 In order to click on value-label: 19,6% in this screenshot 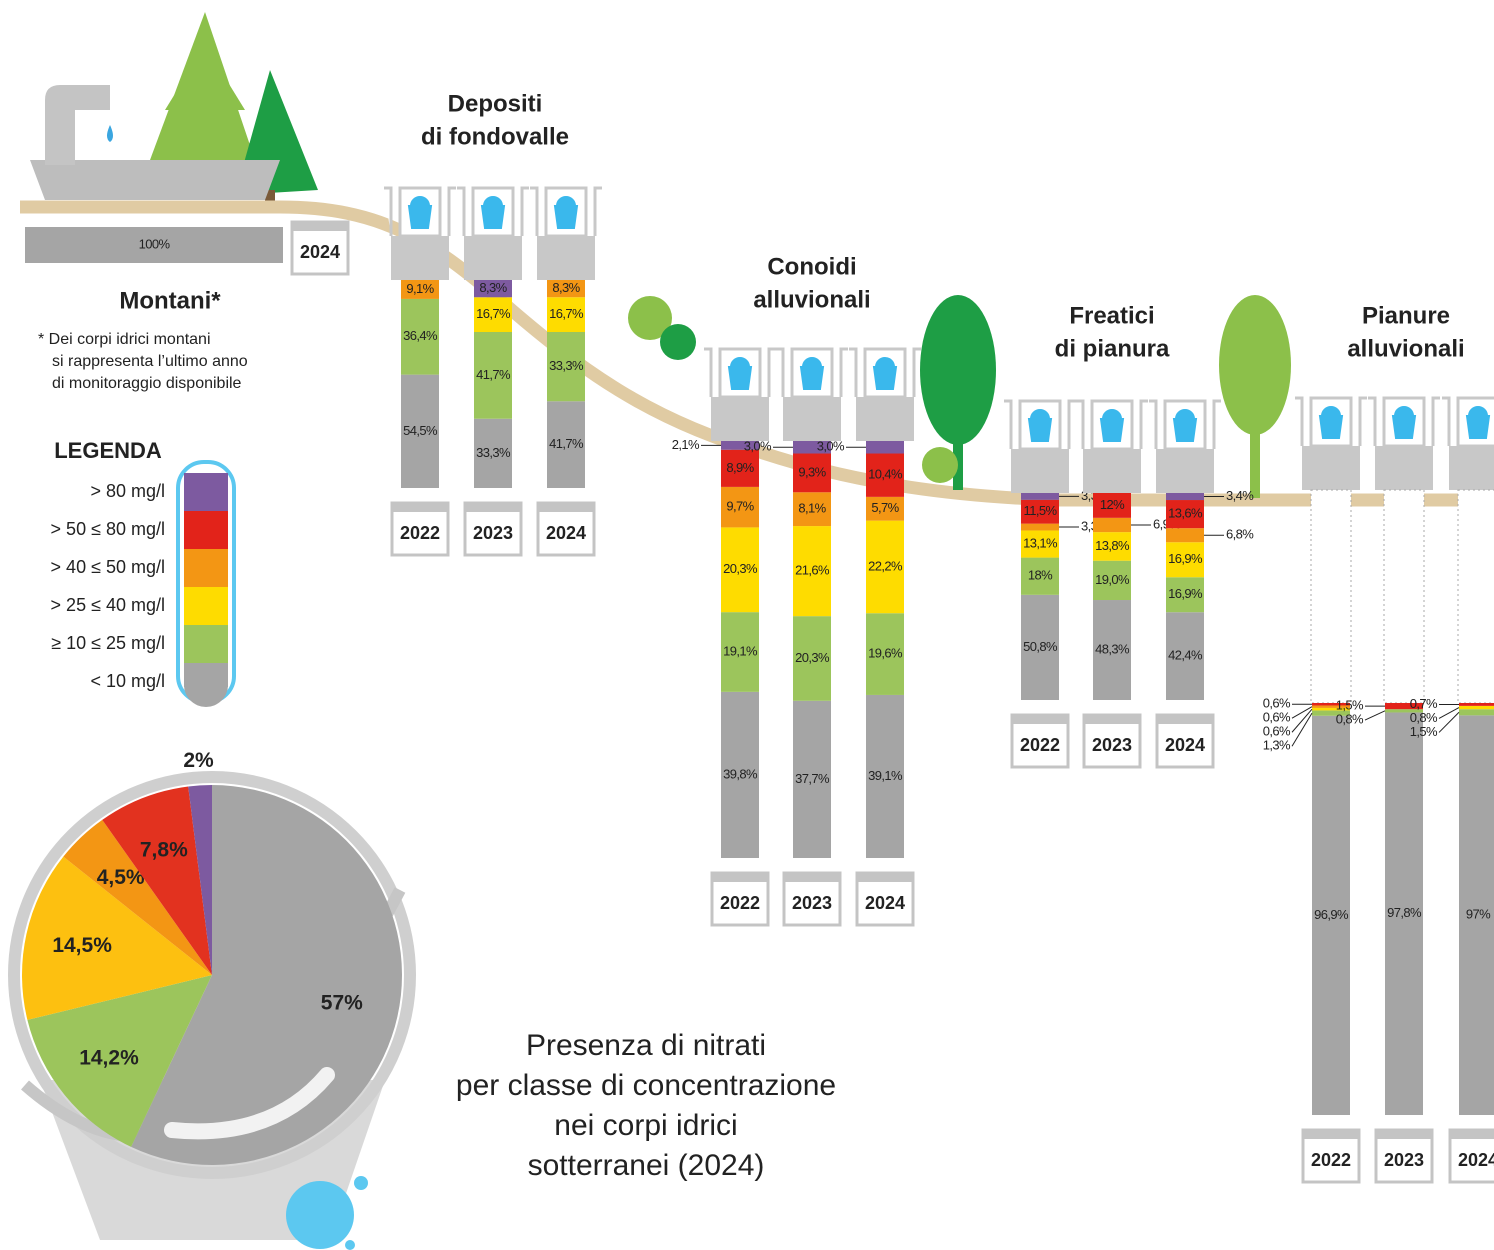, I will do `click(885, 653)`.